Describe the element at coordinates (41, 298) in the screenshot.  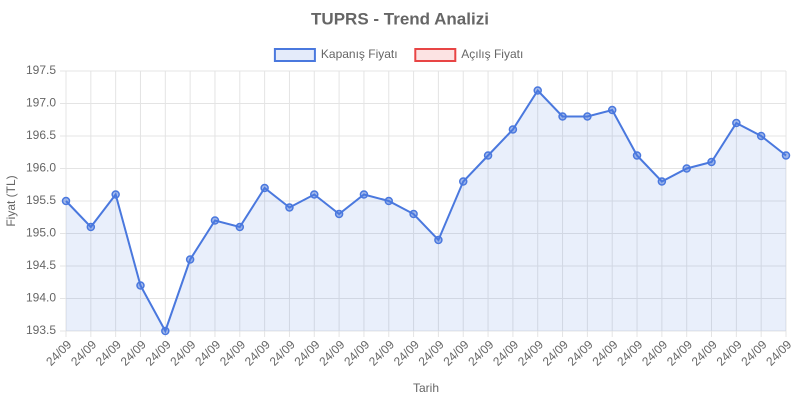
I see `y-tick-label: 194.0` at that location.